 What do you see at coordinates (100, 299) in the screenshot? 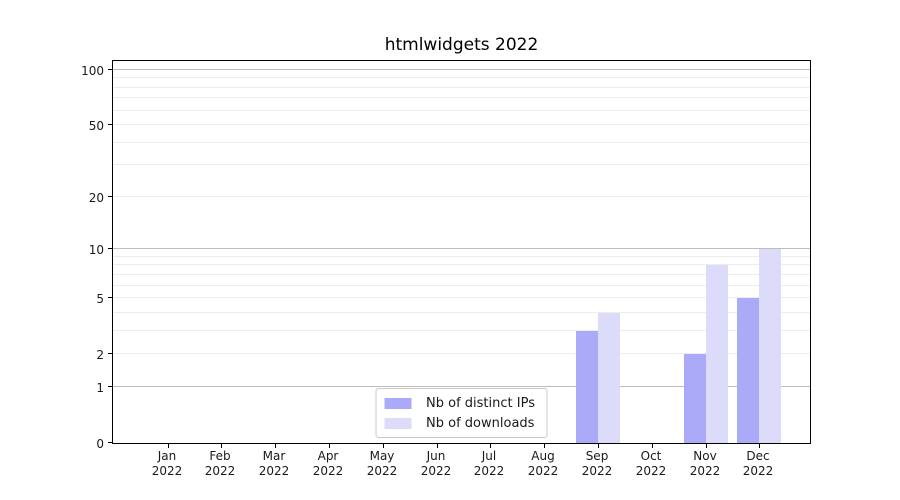
I see `y-tick-label-5: 5` at bounding box center [100, 299].